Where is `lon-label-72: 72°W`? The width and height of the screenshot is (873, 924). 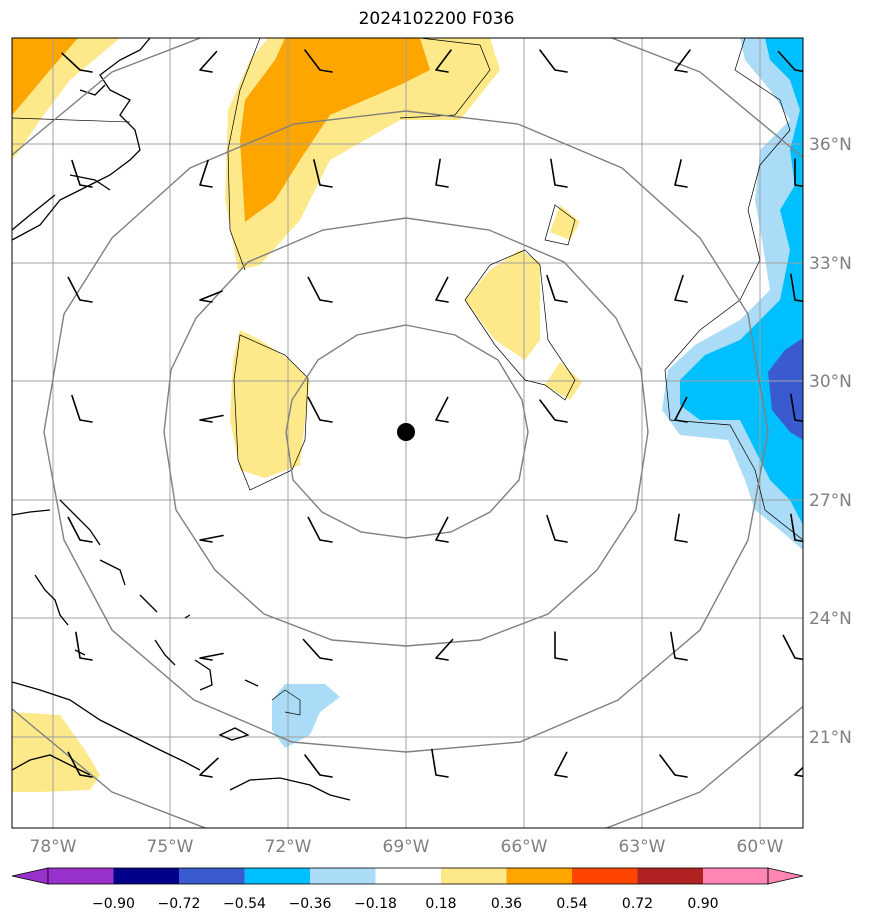
lon-label-72: 72°W is located at coordinates (288, 847).